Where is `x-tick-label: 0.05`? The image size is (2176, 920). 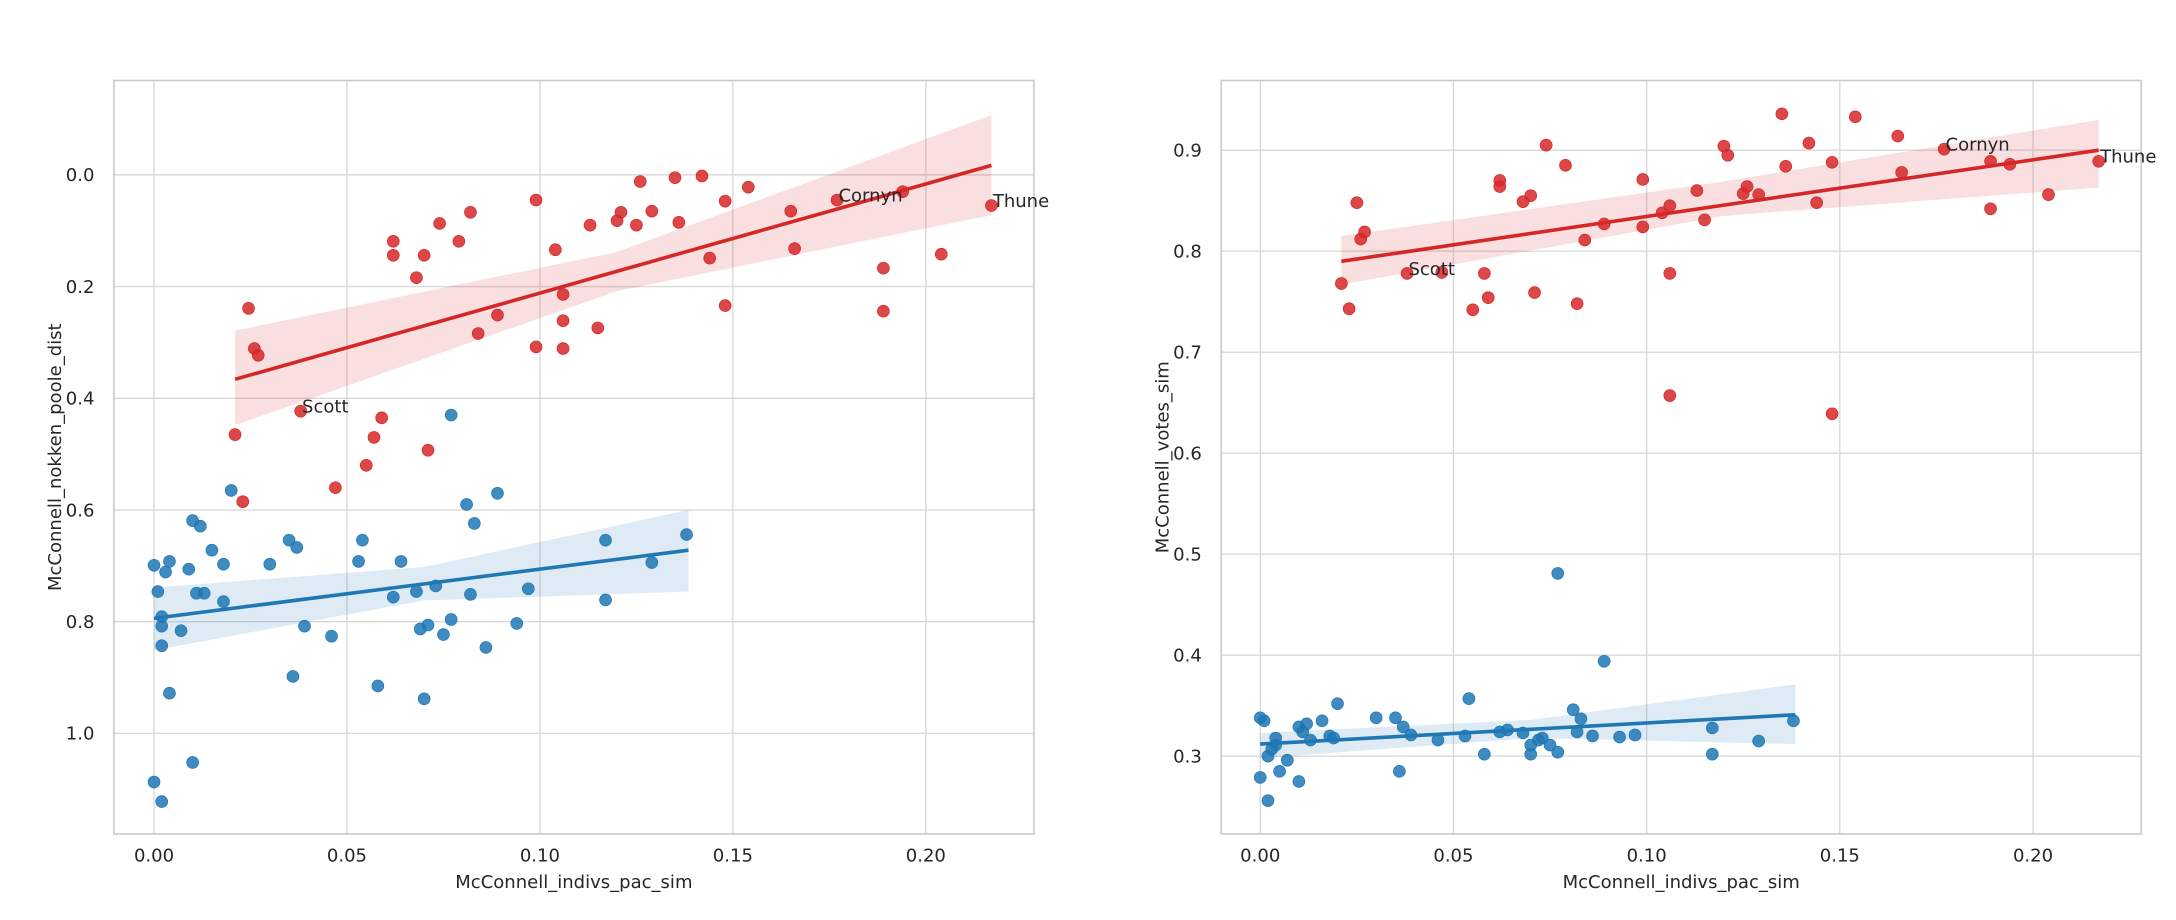
x-tick-label: 0.05 is located at coordinates (1453, 856).